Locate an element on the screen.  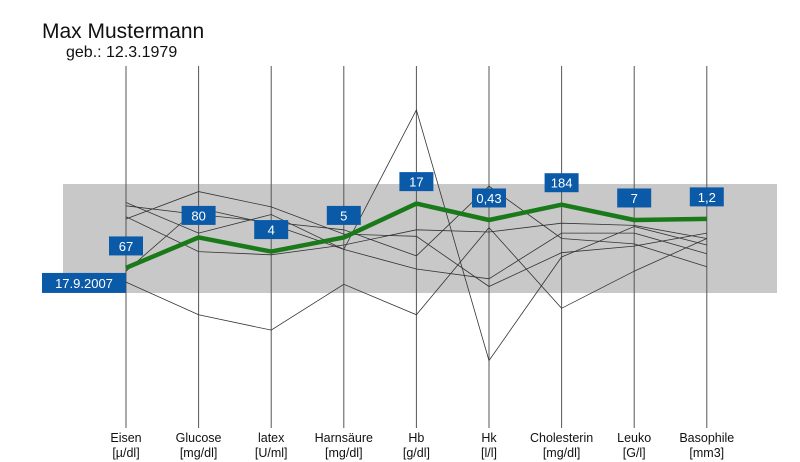
value-label-2: 80 is located at coordinates (198, 215).